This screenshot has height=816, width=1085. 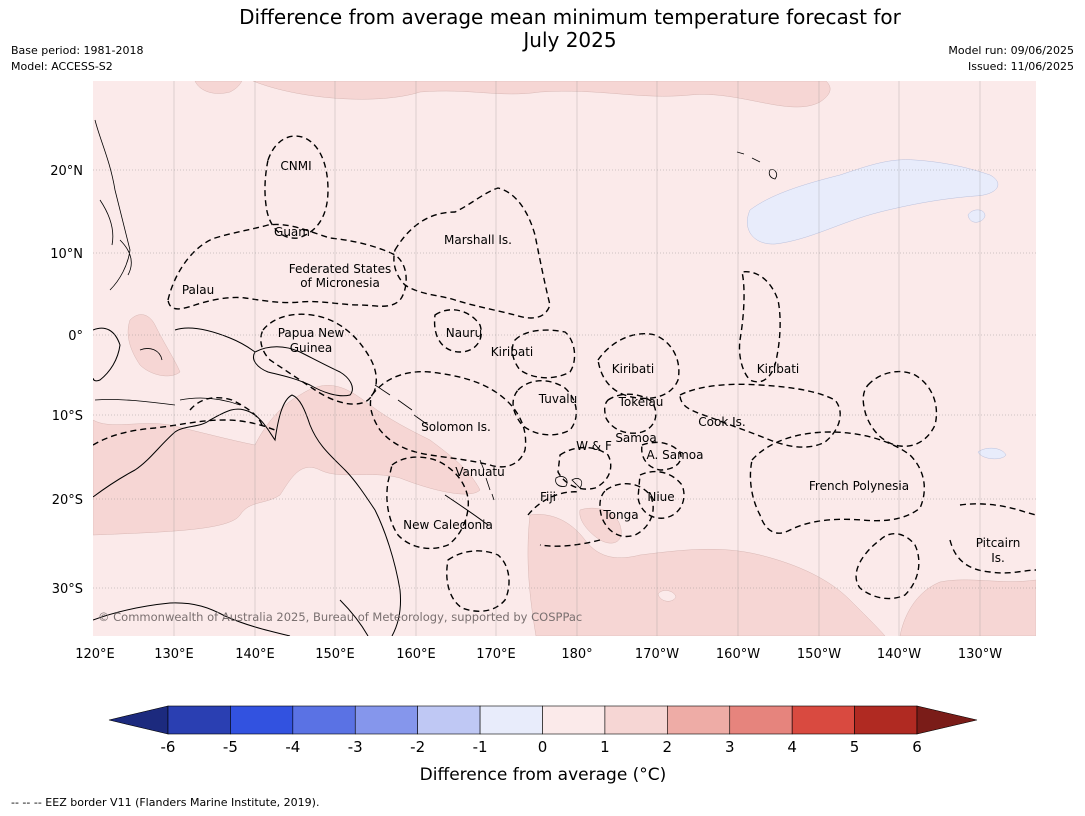 What do you see at coordinates (66, 171) in the screenshot?
I see `y-tick-label: 20°N` at bounding box center [66, 171].